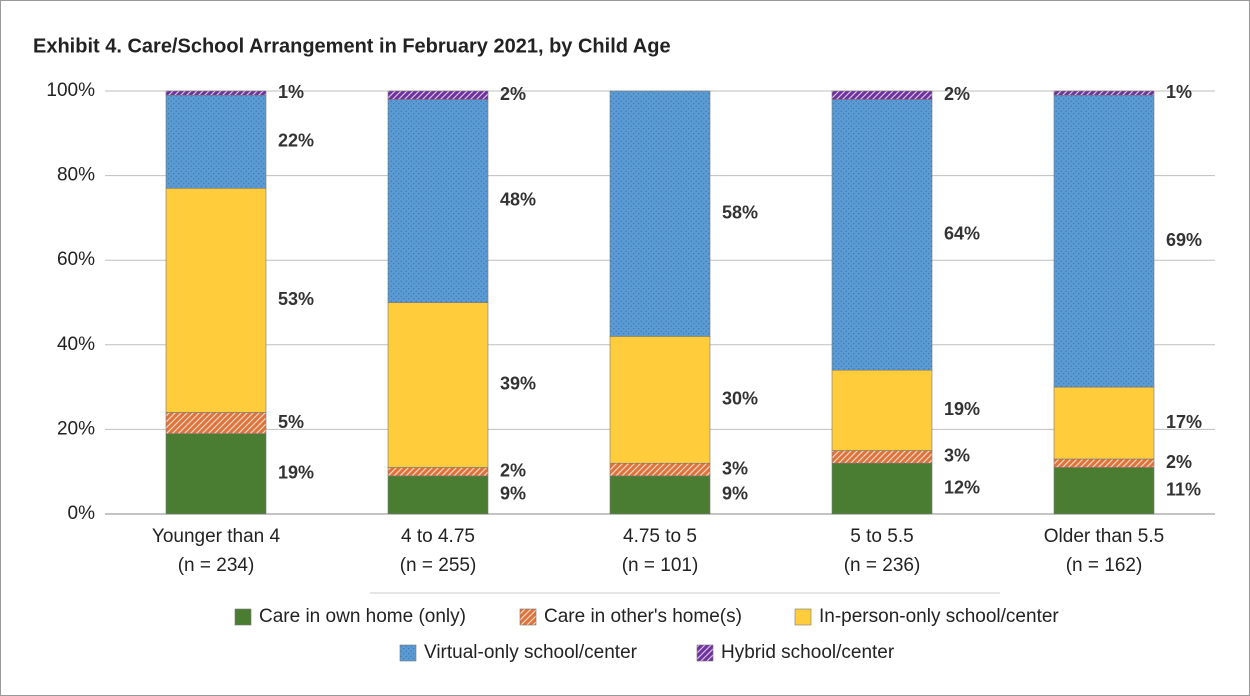 The width and height of the screenshot is (1250, 696). What do you see at coordinates (1183, 489) in the screenshot?
I see `value-label: 11%` at bounding box center [1183, 489].